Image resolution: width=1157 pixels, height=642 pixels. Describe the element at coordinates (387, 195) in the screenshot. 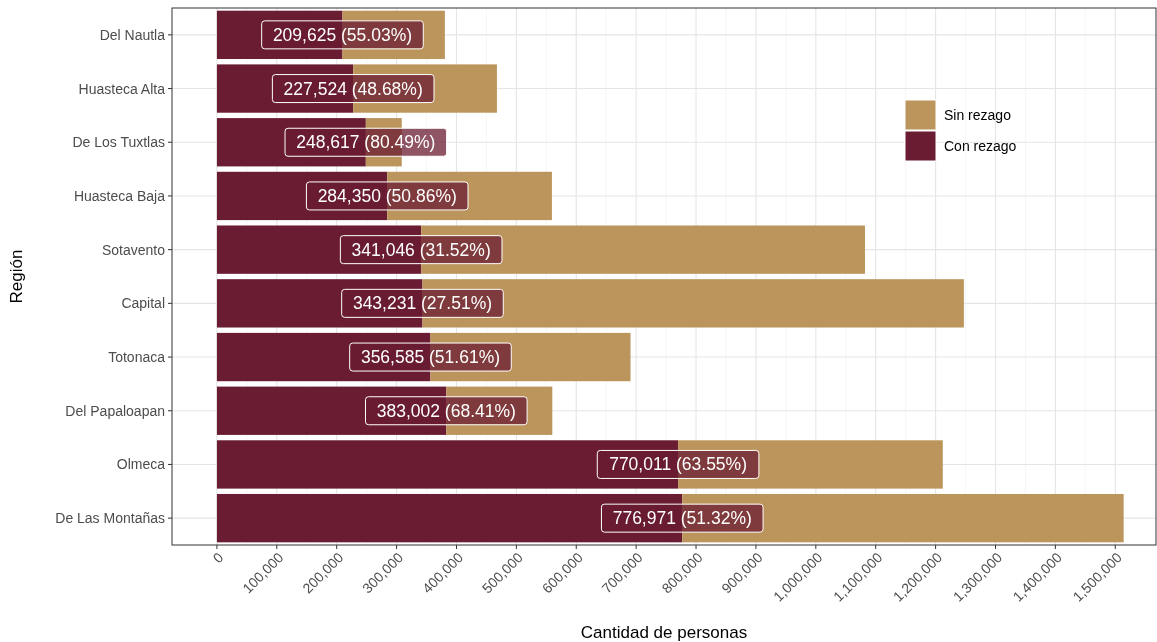

I see `data-label: 284,350 (50.86%)` at that location.